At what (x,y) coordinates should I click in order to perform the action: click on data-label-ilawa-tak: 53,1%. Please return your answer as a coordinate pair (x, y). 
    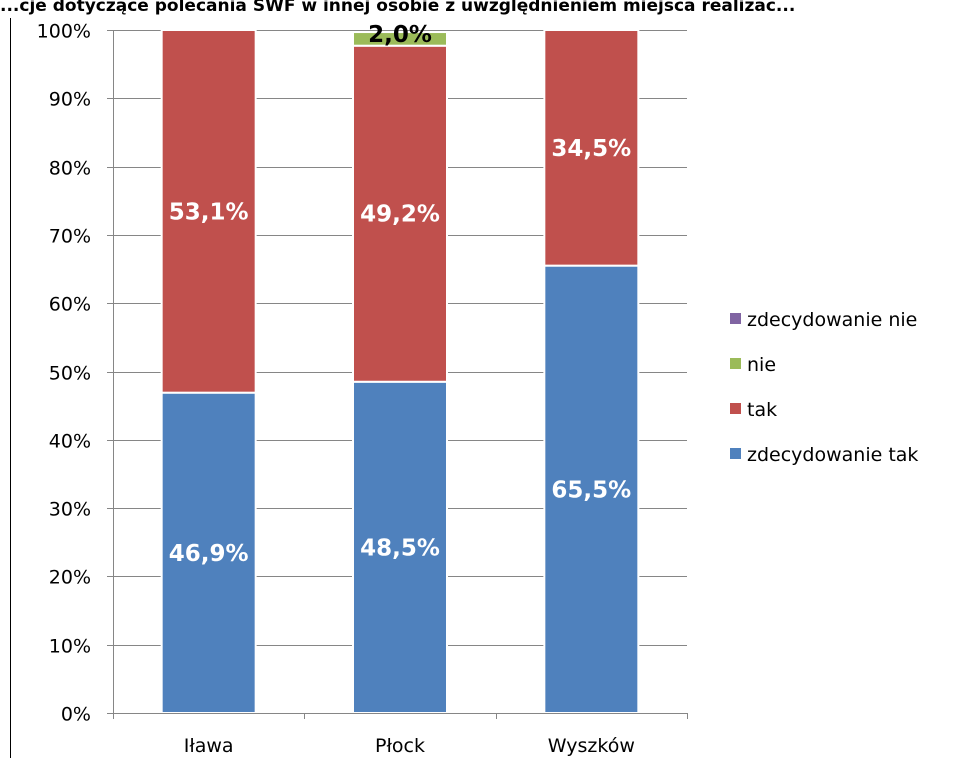
    Looking at the image, I should click on (209, 212).